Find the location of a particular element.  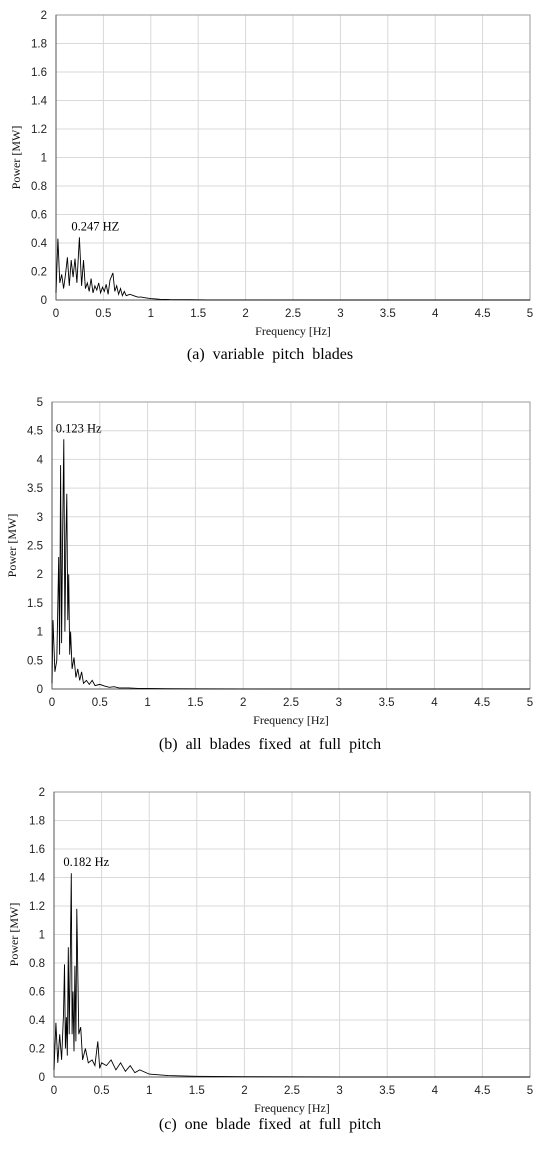

y-tick-label: 4 is located at coordinates (40, 460).